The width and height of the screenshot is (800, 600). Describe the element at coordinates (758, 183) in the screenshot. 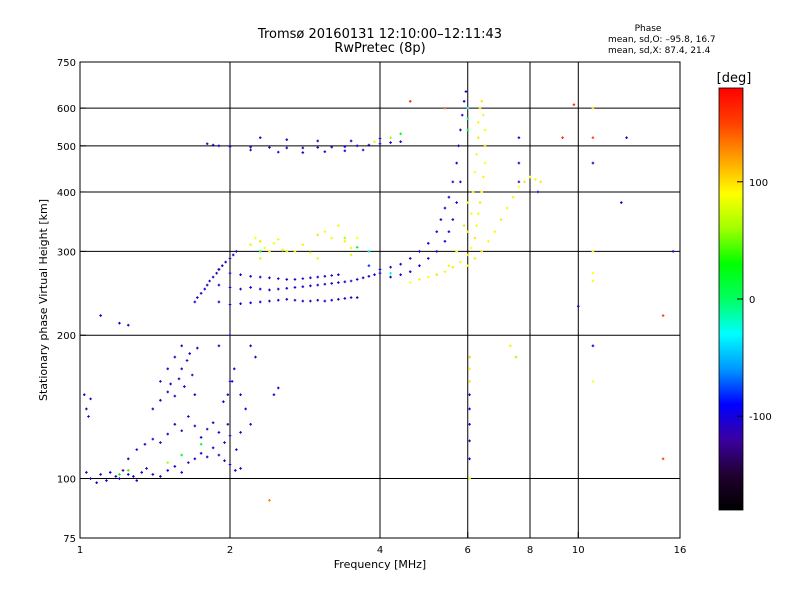

I see `colorbar-tick-label: 100` at that location.